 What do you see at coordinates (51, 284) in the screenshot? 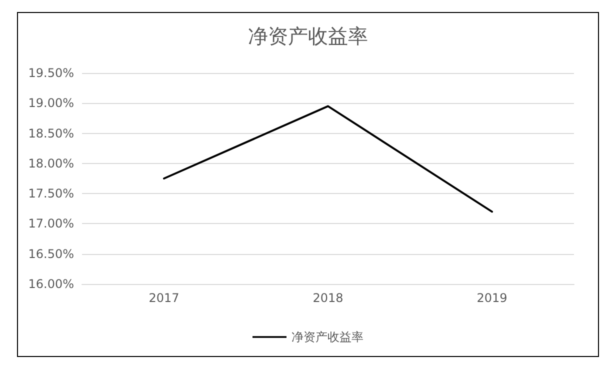
I see `y-tick-label: 16.00%` at bounding box center [51, 284].